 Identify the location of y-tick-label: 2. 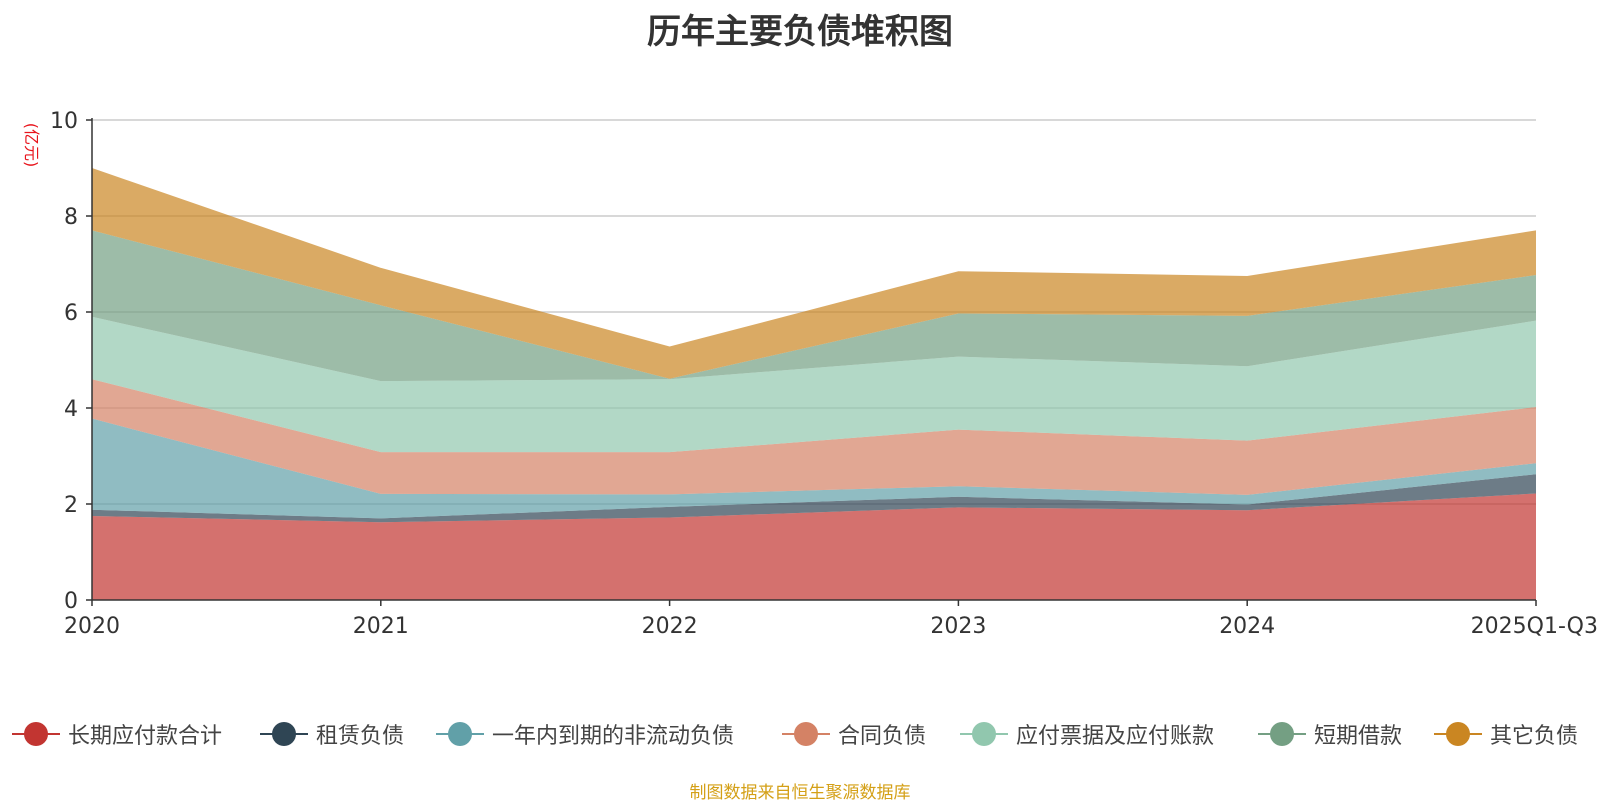
(71, 505).